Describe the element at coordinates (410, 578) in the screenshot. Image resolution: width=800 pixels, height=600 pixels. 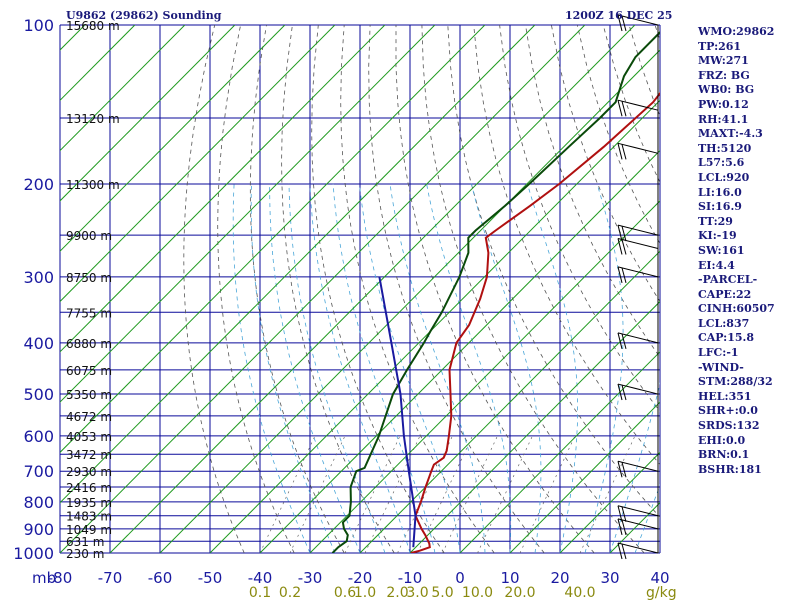
I see `temperature-tick-label: -10` at that location.